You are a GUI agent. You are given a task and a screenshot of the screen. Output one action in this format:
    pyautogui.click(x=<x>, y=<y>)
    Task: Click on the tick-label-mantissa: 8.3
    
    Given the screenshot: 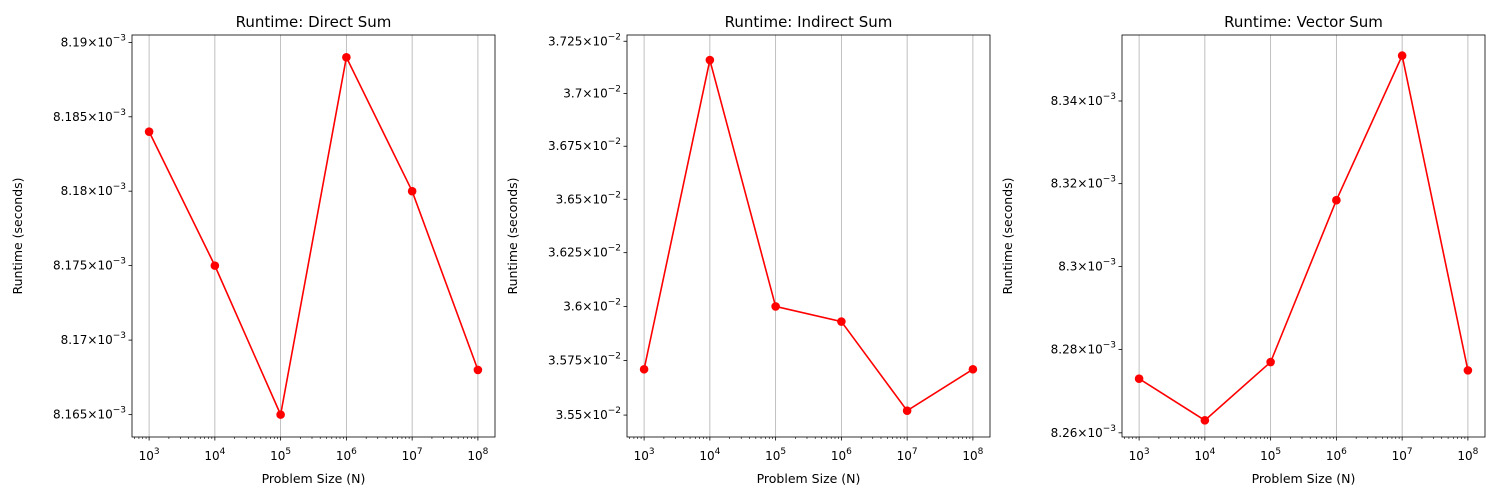 What is the action you would take?
    pyautogui.click(x=1067, y=267)
    